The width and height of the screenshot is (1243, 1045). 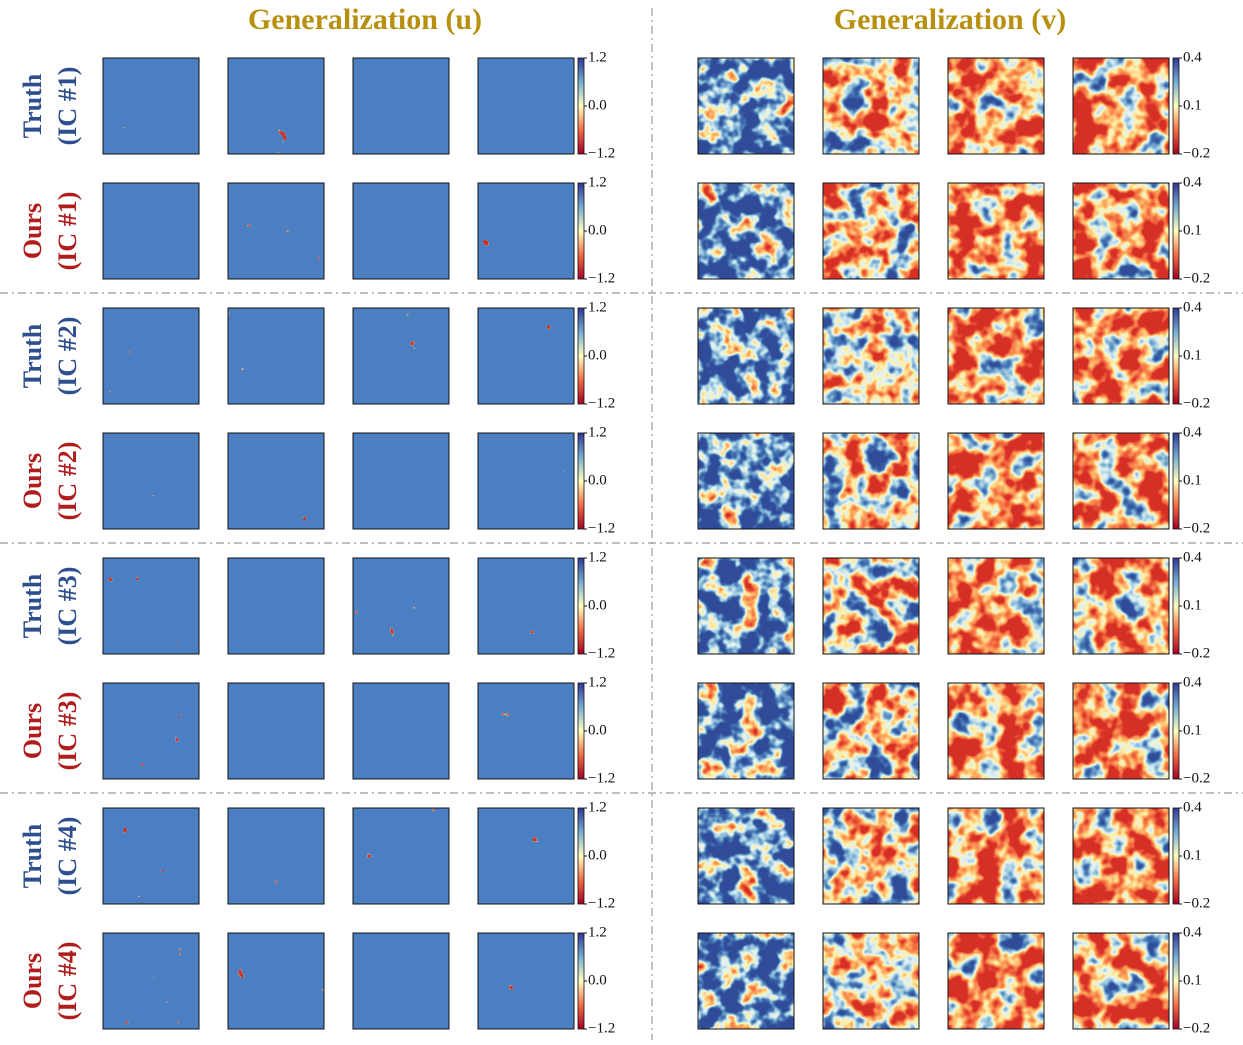 I want to click on panel-title: Generalization (u), so click(x=365, y=19).